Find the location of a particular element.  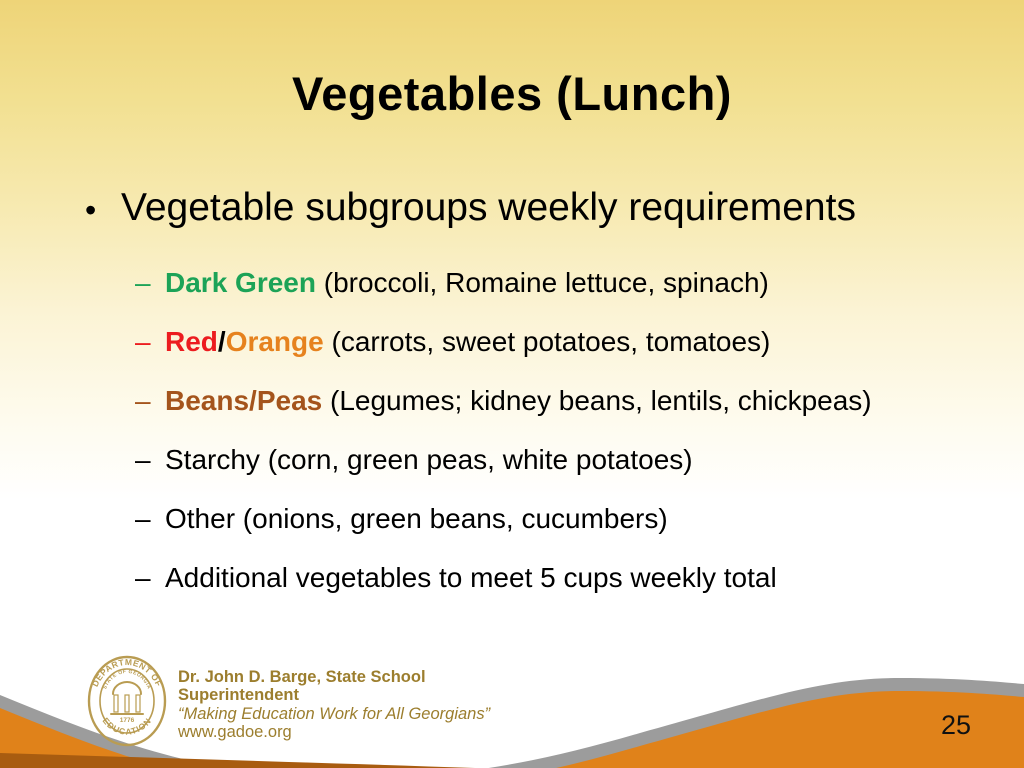

seal-year: 1776 is located at coordinates (127, 720).